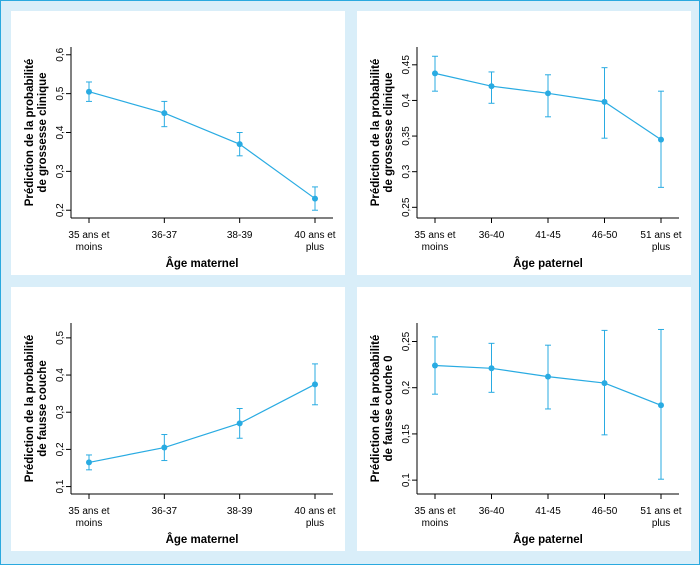 Image resolution: width=700 pixels, height=565 pixels. I want to click on y-tick-label: 0,45, so click(406, 65).